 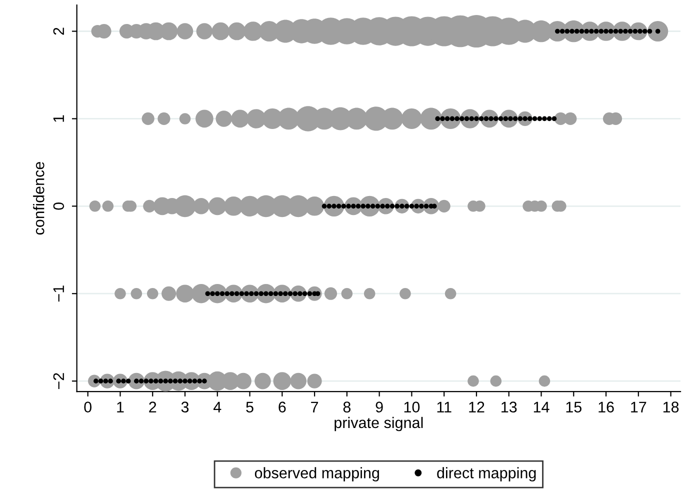 I want to click on y-tick-label: 0, so click(x=58, y=206).